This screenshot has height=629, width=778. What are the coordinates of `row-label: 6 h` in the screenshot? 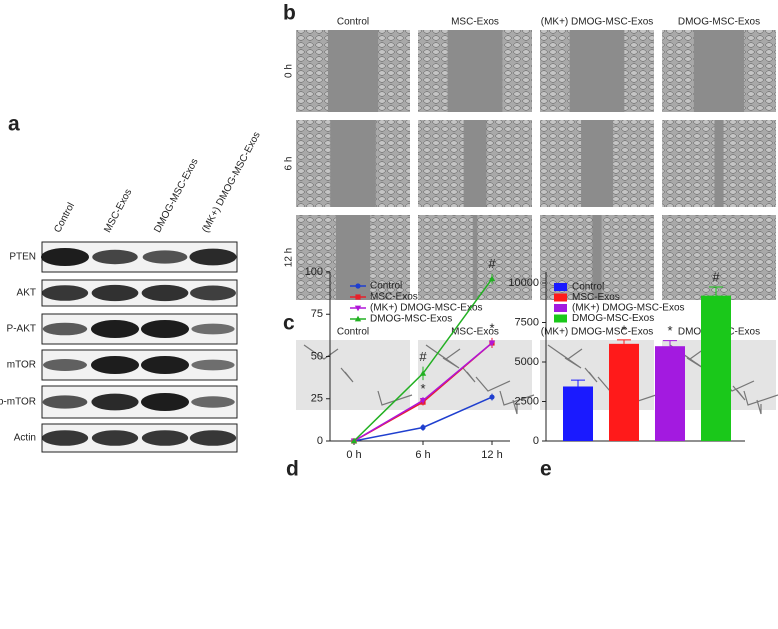 It's located at (289, 164).